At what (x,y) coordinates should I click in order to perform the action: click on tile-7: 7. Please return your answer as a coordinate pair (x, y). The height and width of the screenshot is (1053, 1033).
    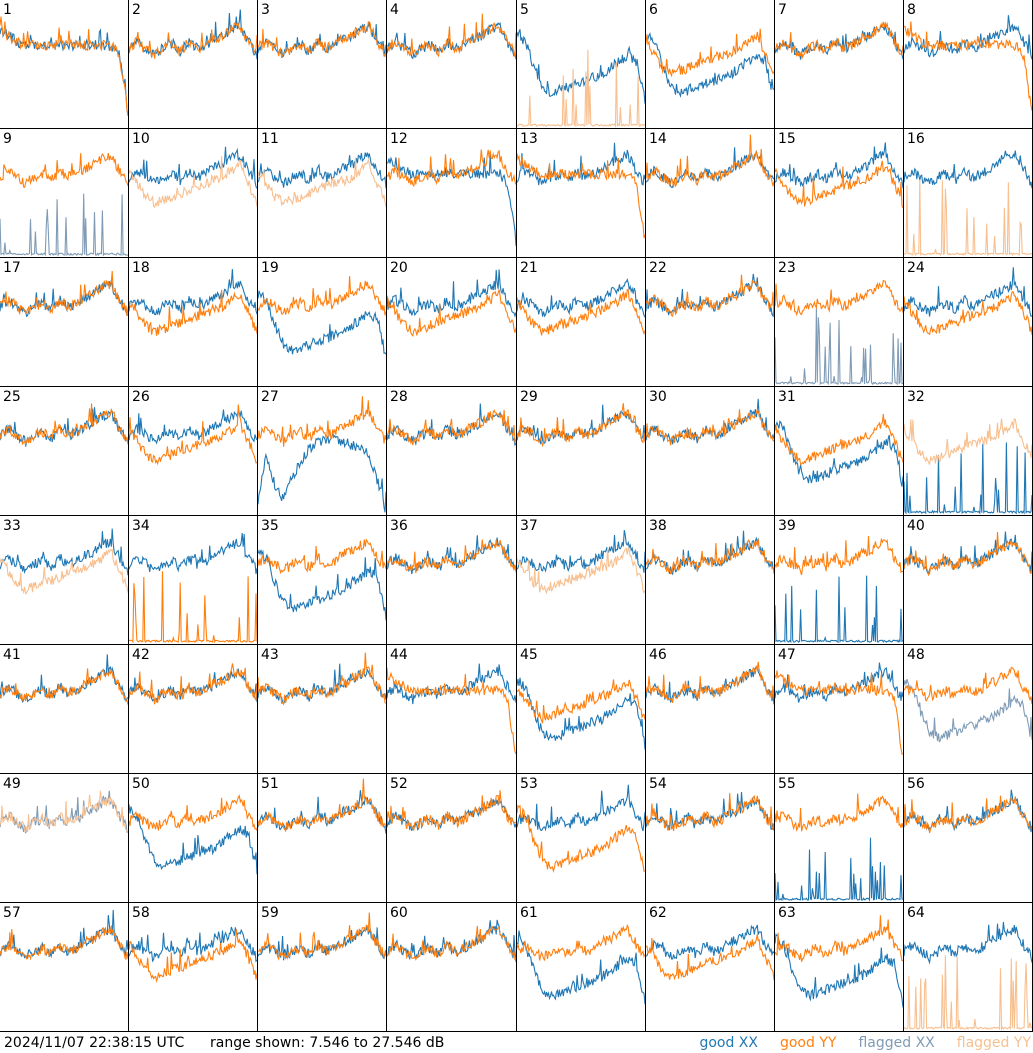
    Looking at the image, I should click on (839, 64).